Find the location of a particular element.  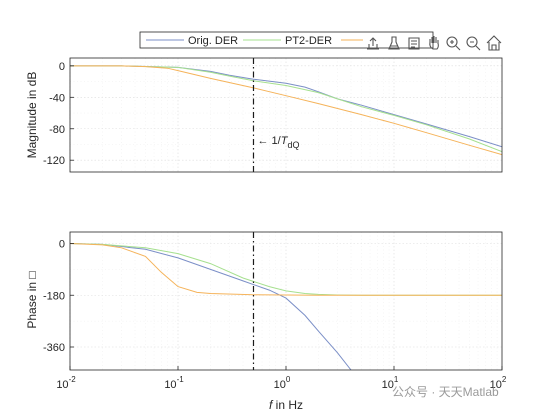

watermark: 公众号 · 天天Matlab is located at coordinates (445, 392).